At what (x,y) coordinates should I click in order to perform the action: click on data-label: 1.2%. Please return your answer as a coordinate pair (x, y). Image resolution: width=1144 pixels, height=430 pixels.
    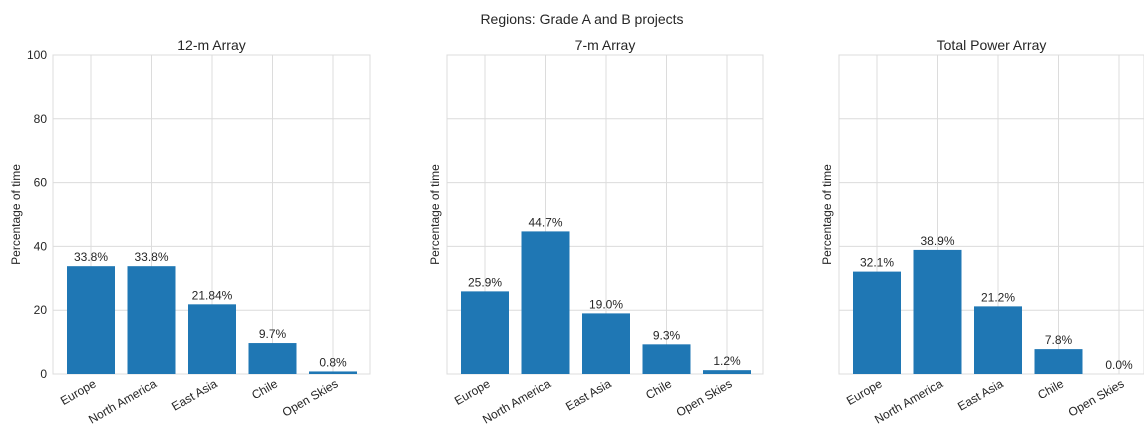
    Looking at the image, I should click on (727, 361).